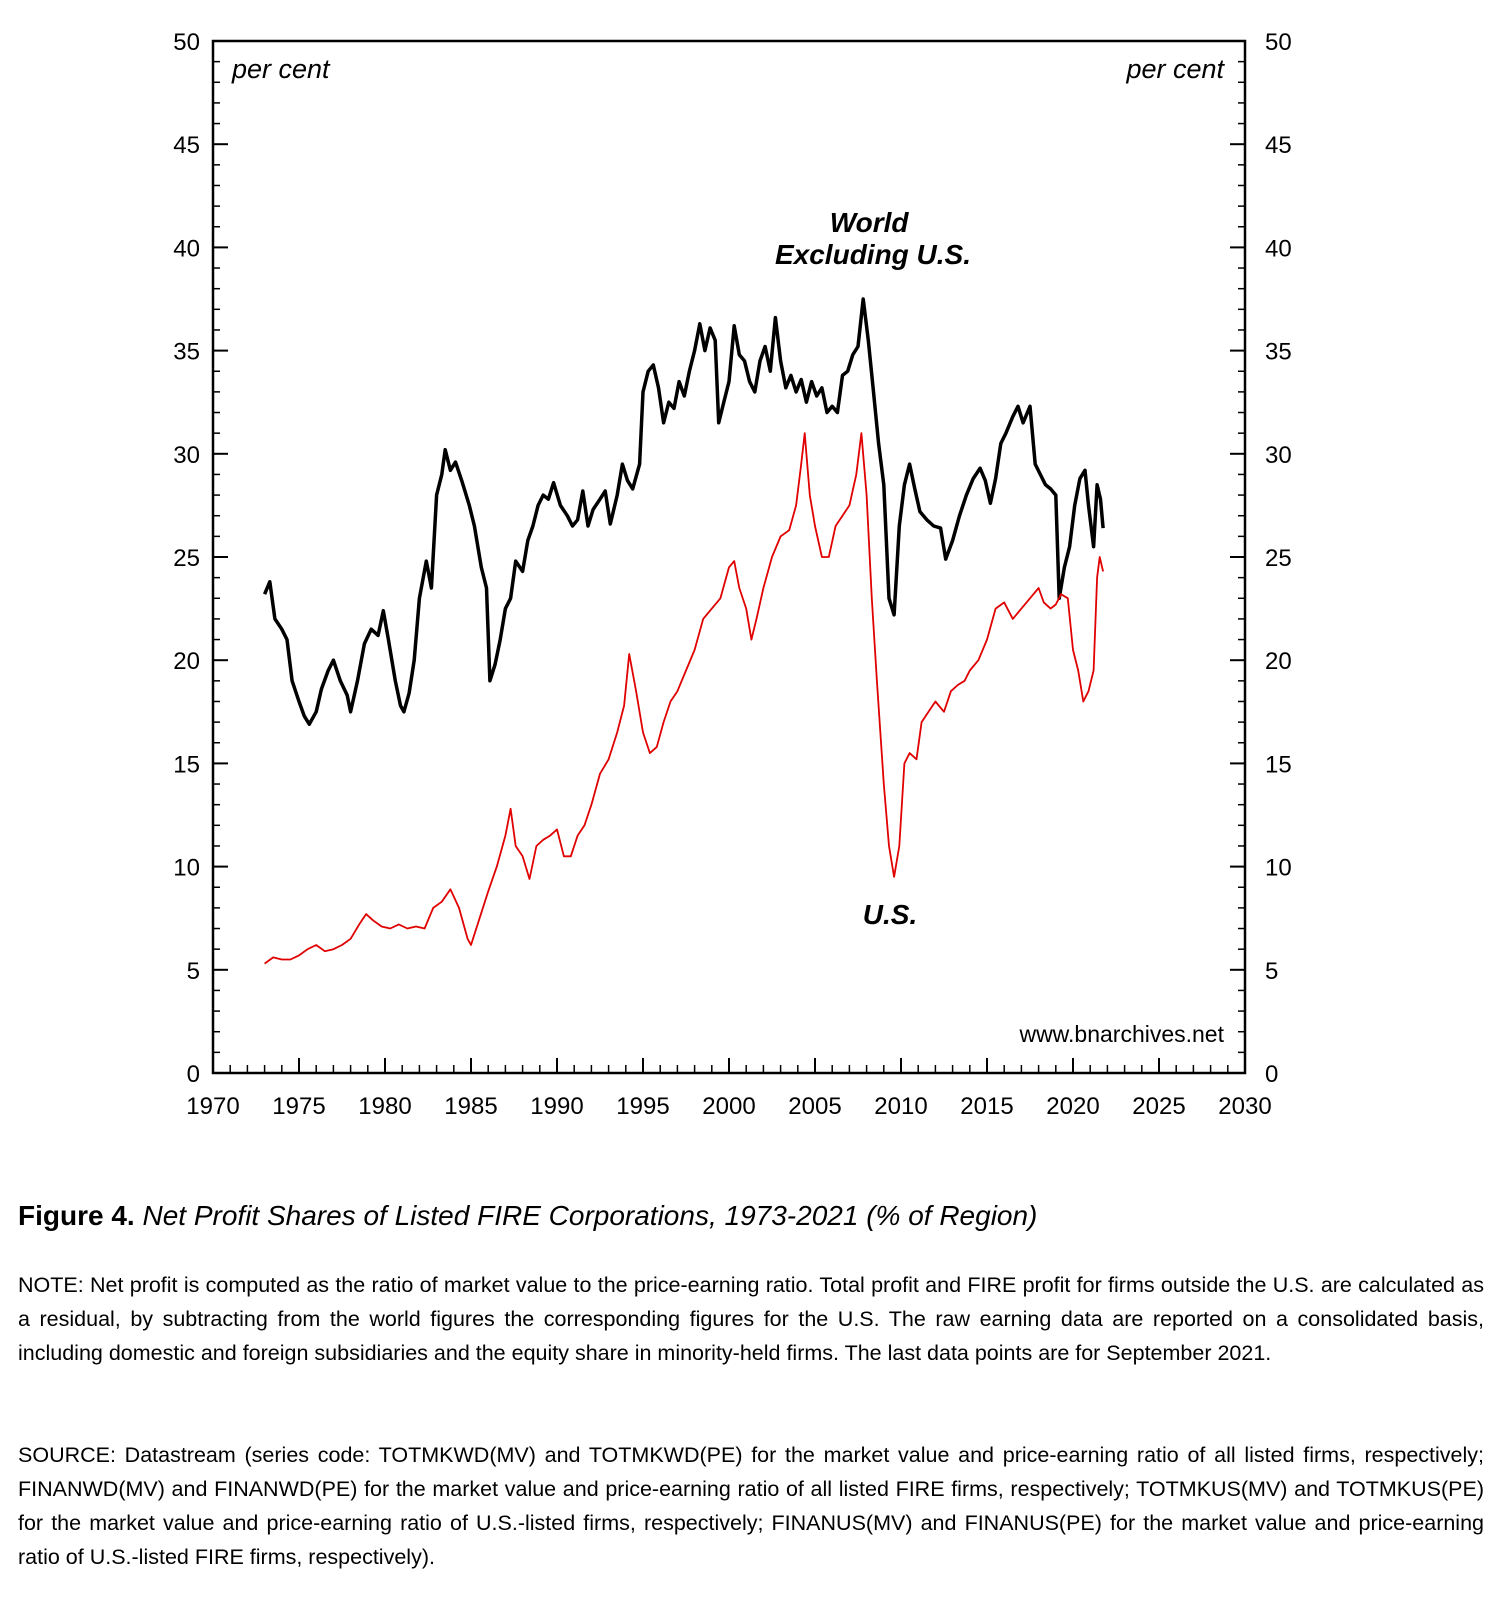 Image resolution: width=1502 pixels, height=1598 pixels. Describe the element at coordinates (193, 971) in the screenshot. I see `y-tick-label-left: 5` at that location.